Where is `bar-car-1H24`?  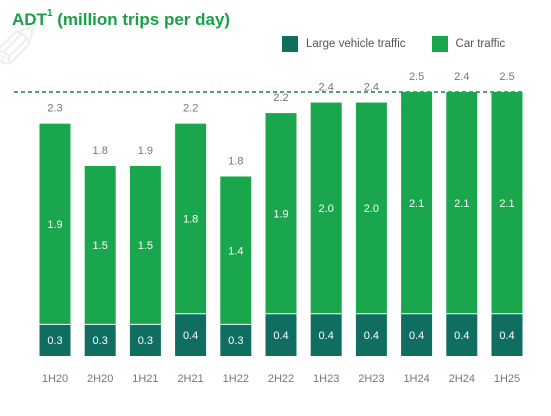 bar-car-1H24 is located at coordinates (417, 203).